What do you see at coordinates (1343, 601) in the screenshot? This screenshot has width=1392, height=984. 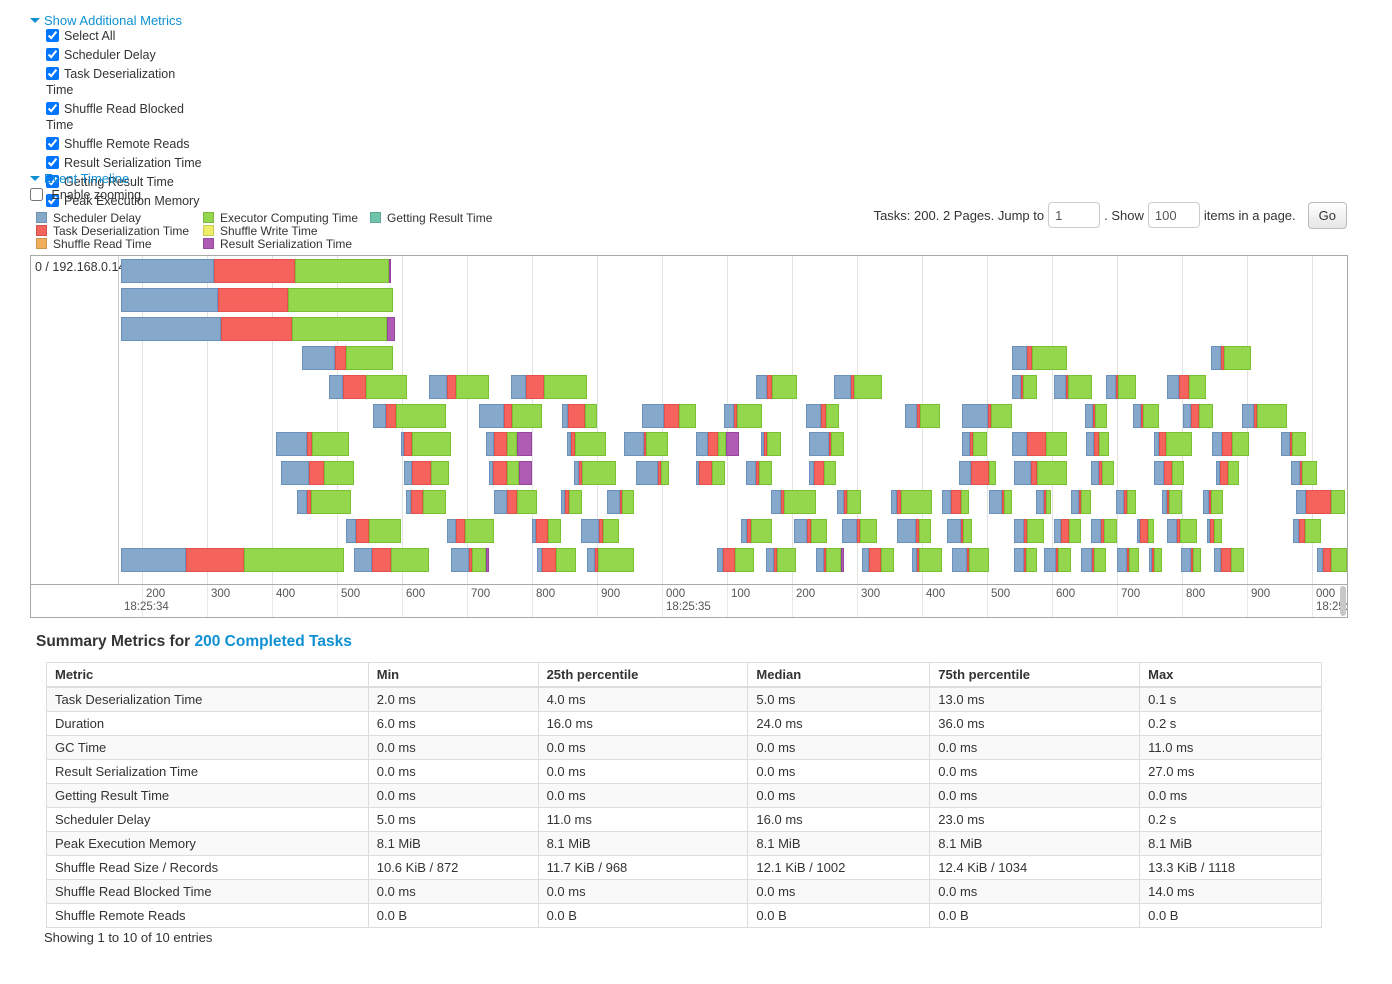 I see `timeline-scrollbar` at bounding box center [1343, 601].